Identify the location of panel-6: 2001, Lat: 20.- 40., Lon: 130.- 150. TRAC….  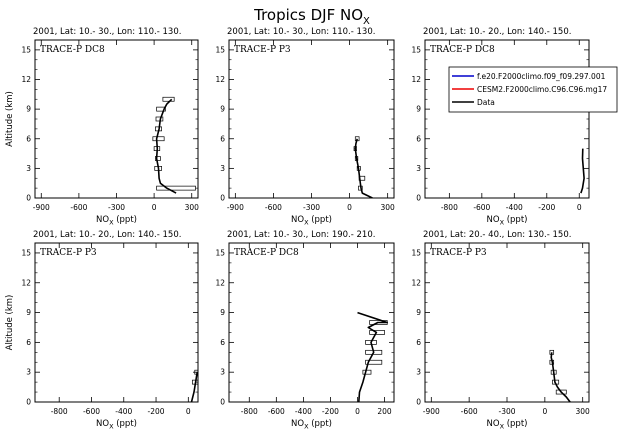
(500, 330).